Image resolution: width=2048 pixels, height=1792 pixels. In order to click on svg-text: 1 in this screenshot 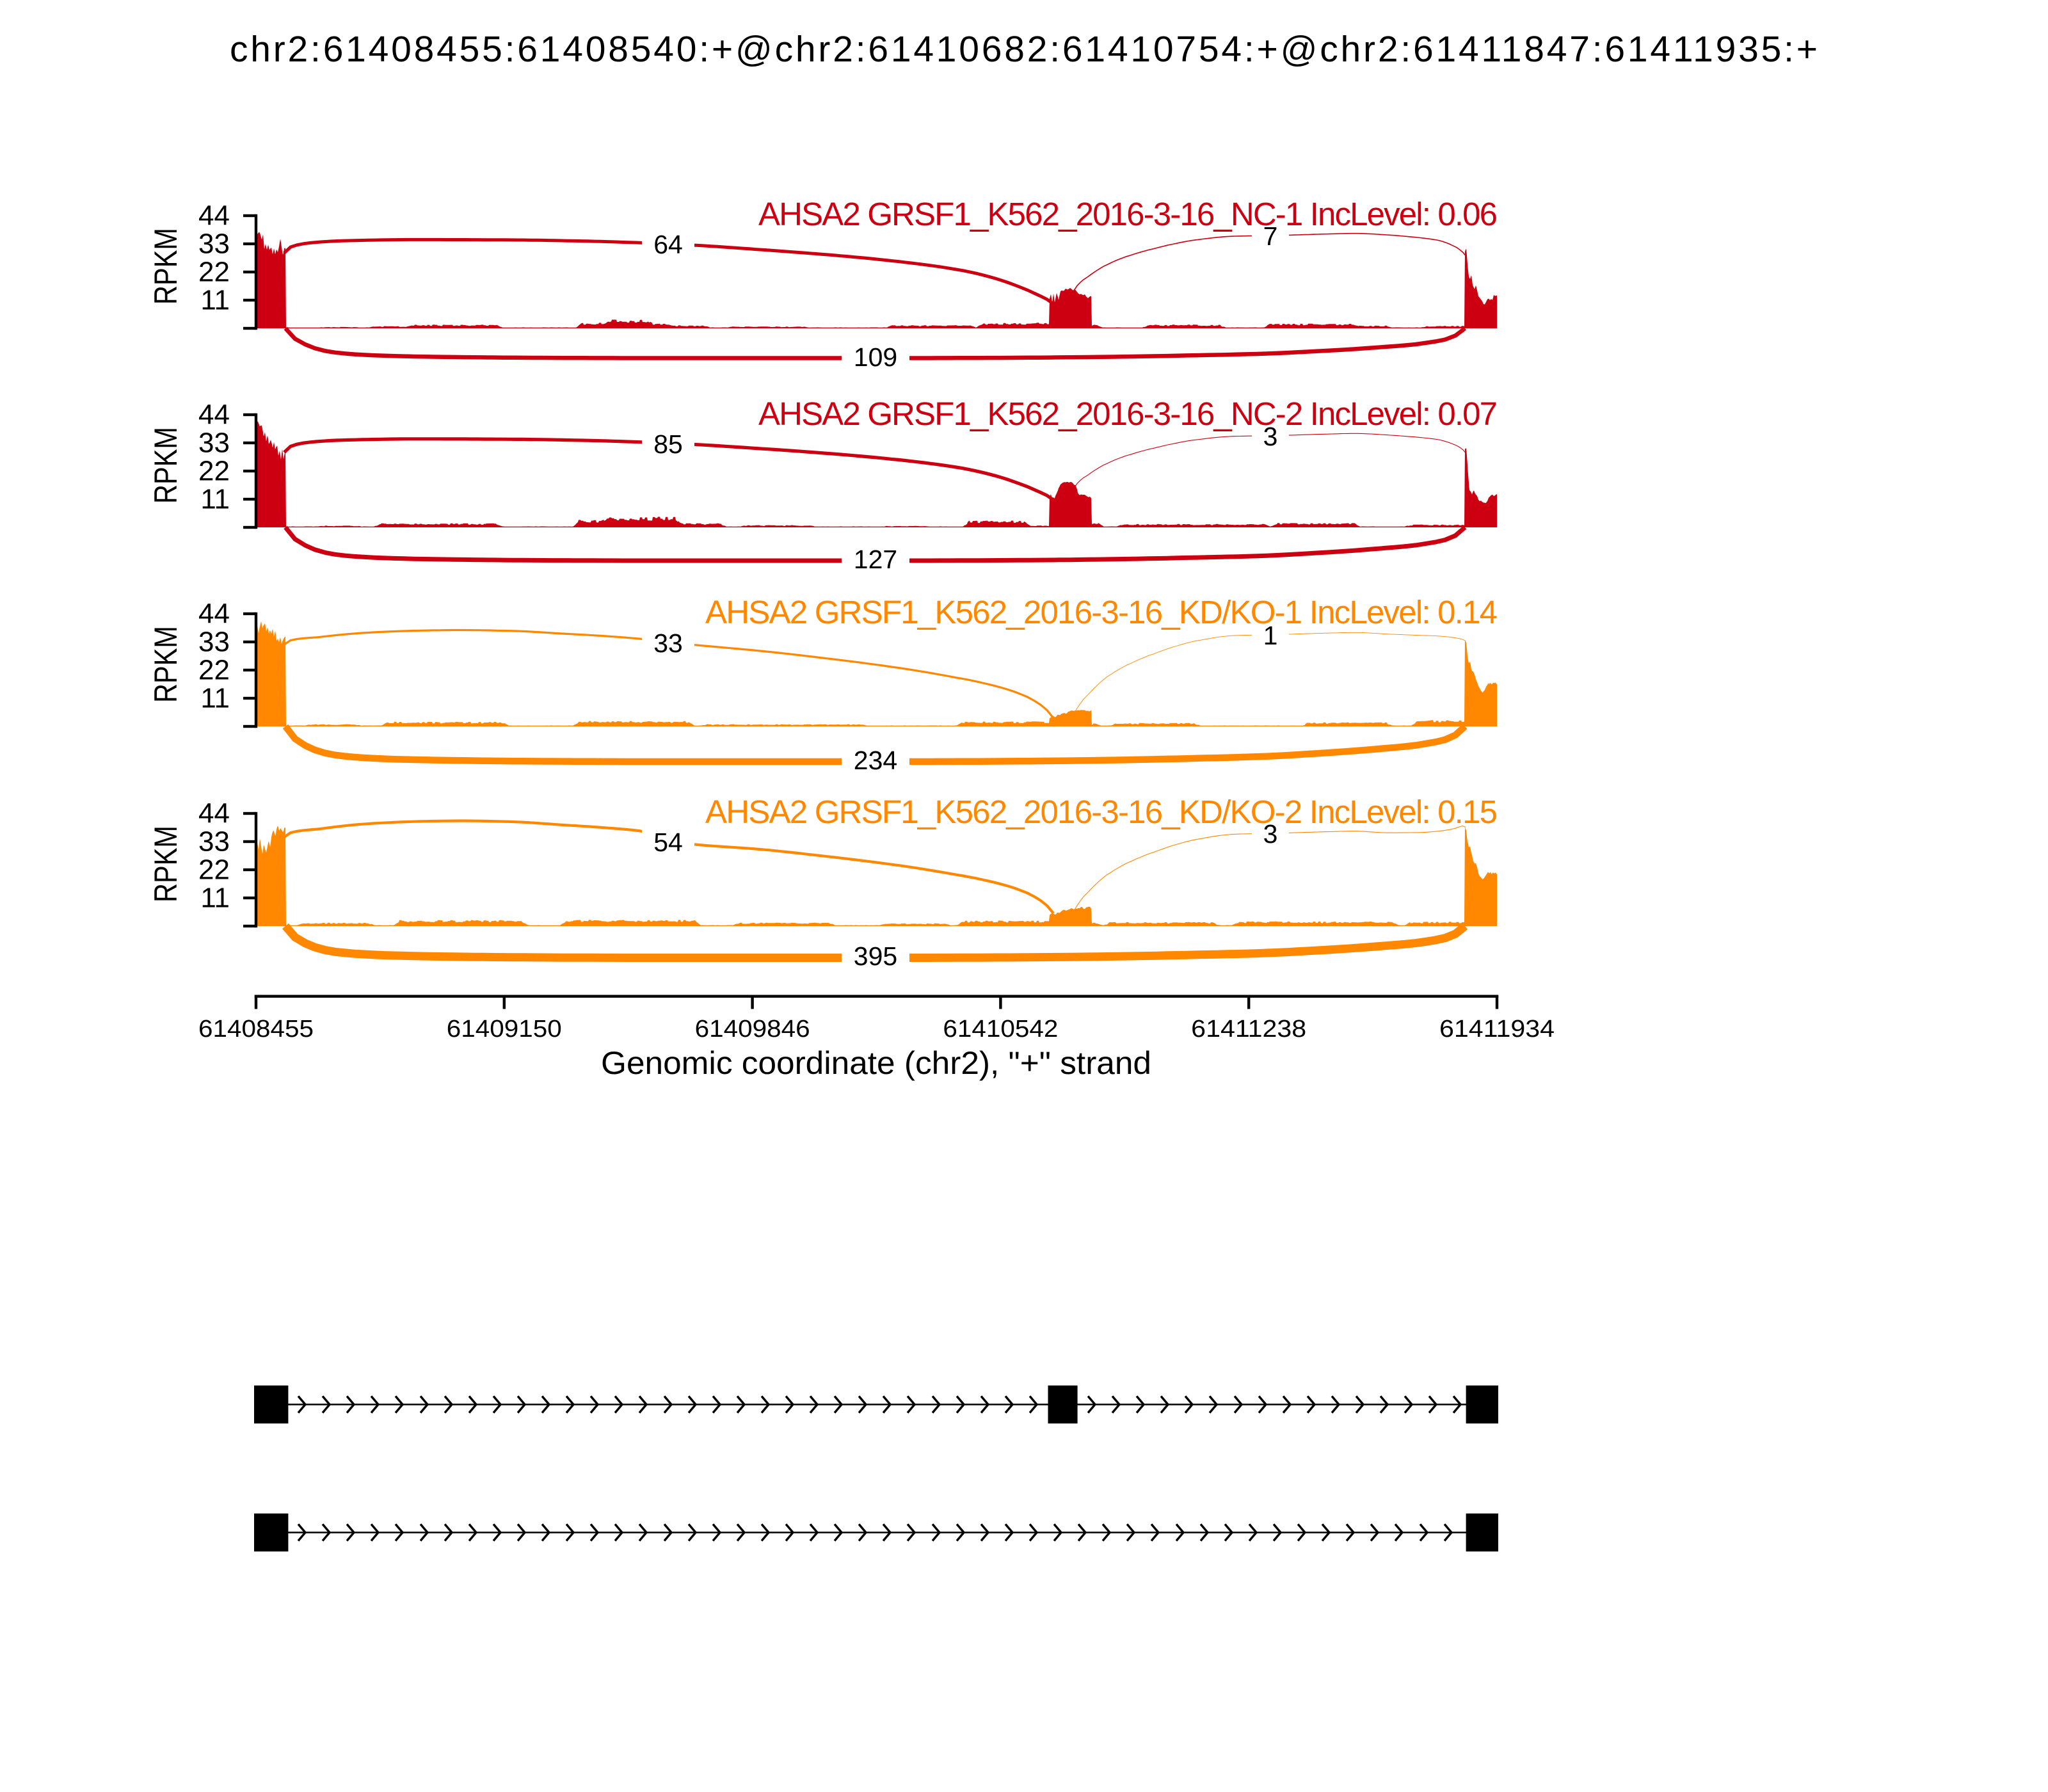, I will do `click(1270, 635)`.